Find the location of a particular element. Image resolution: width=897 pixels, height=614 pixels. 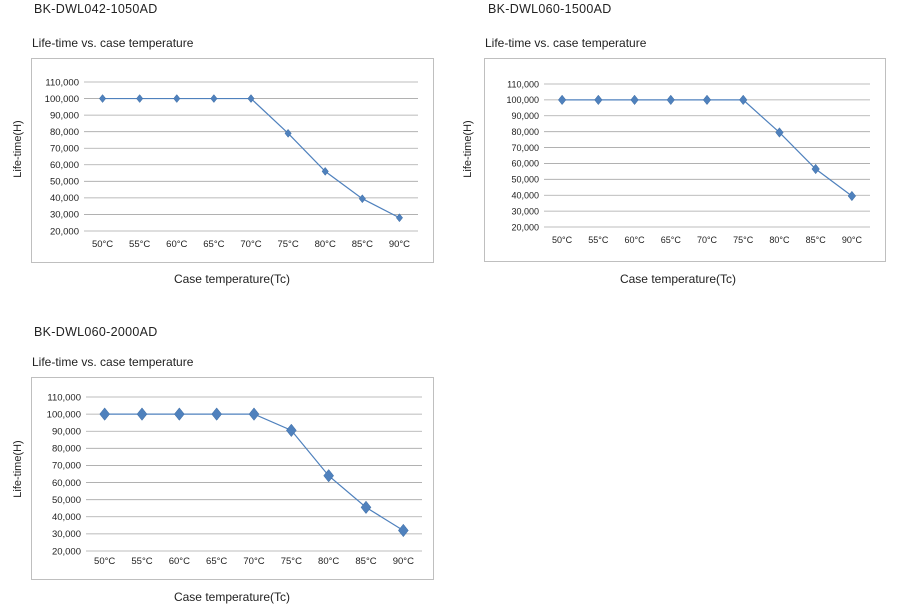

chart-1-x-tick-label: 55°C is located at coordinates (139, 244).